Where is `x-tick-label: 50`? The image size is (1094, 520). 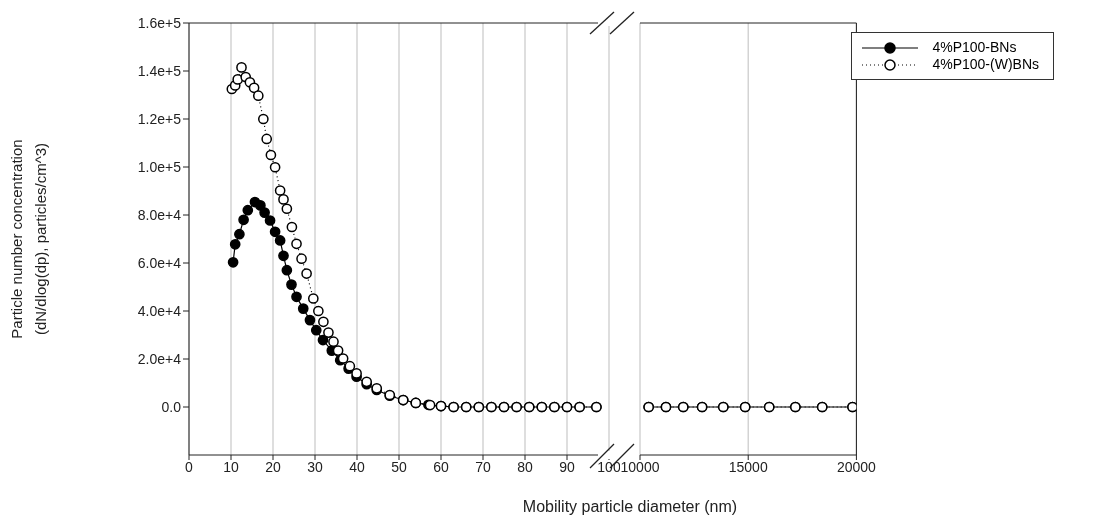 x-tick-label: 50 is located at coordinates (399, 466).